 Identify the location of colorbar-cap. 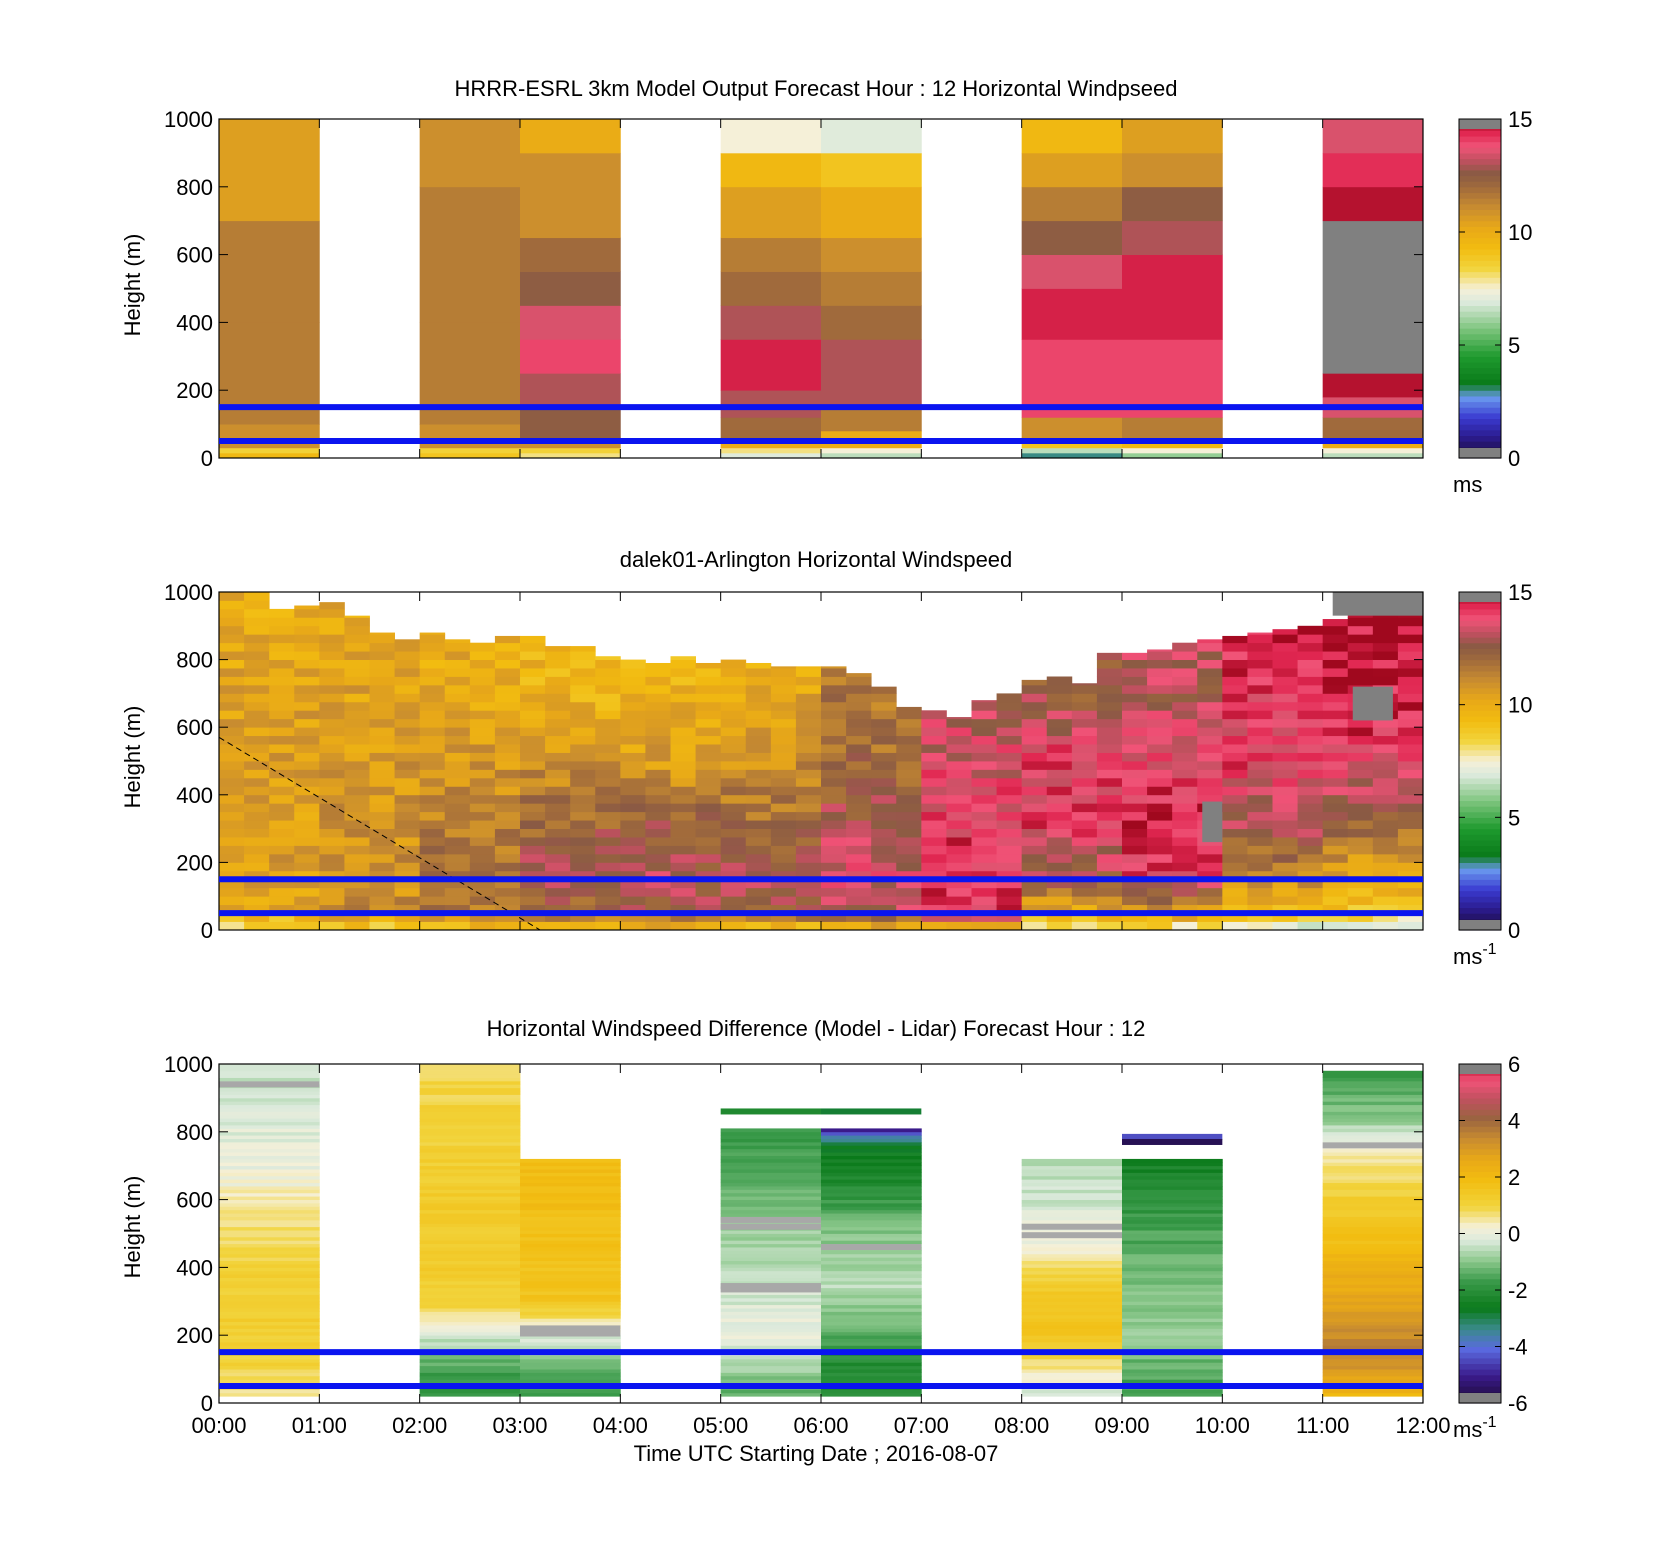
(1480, 597).